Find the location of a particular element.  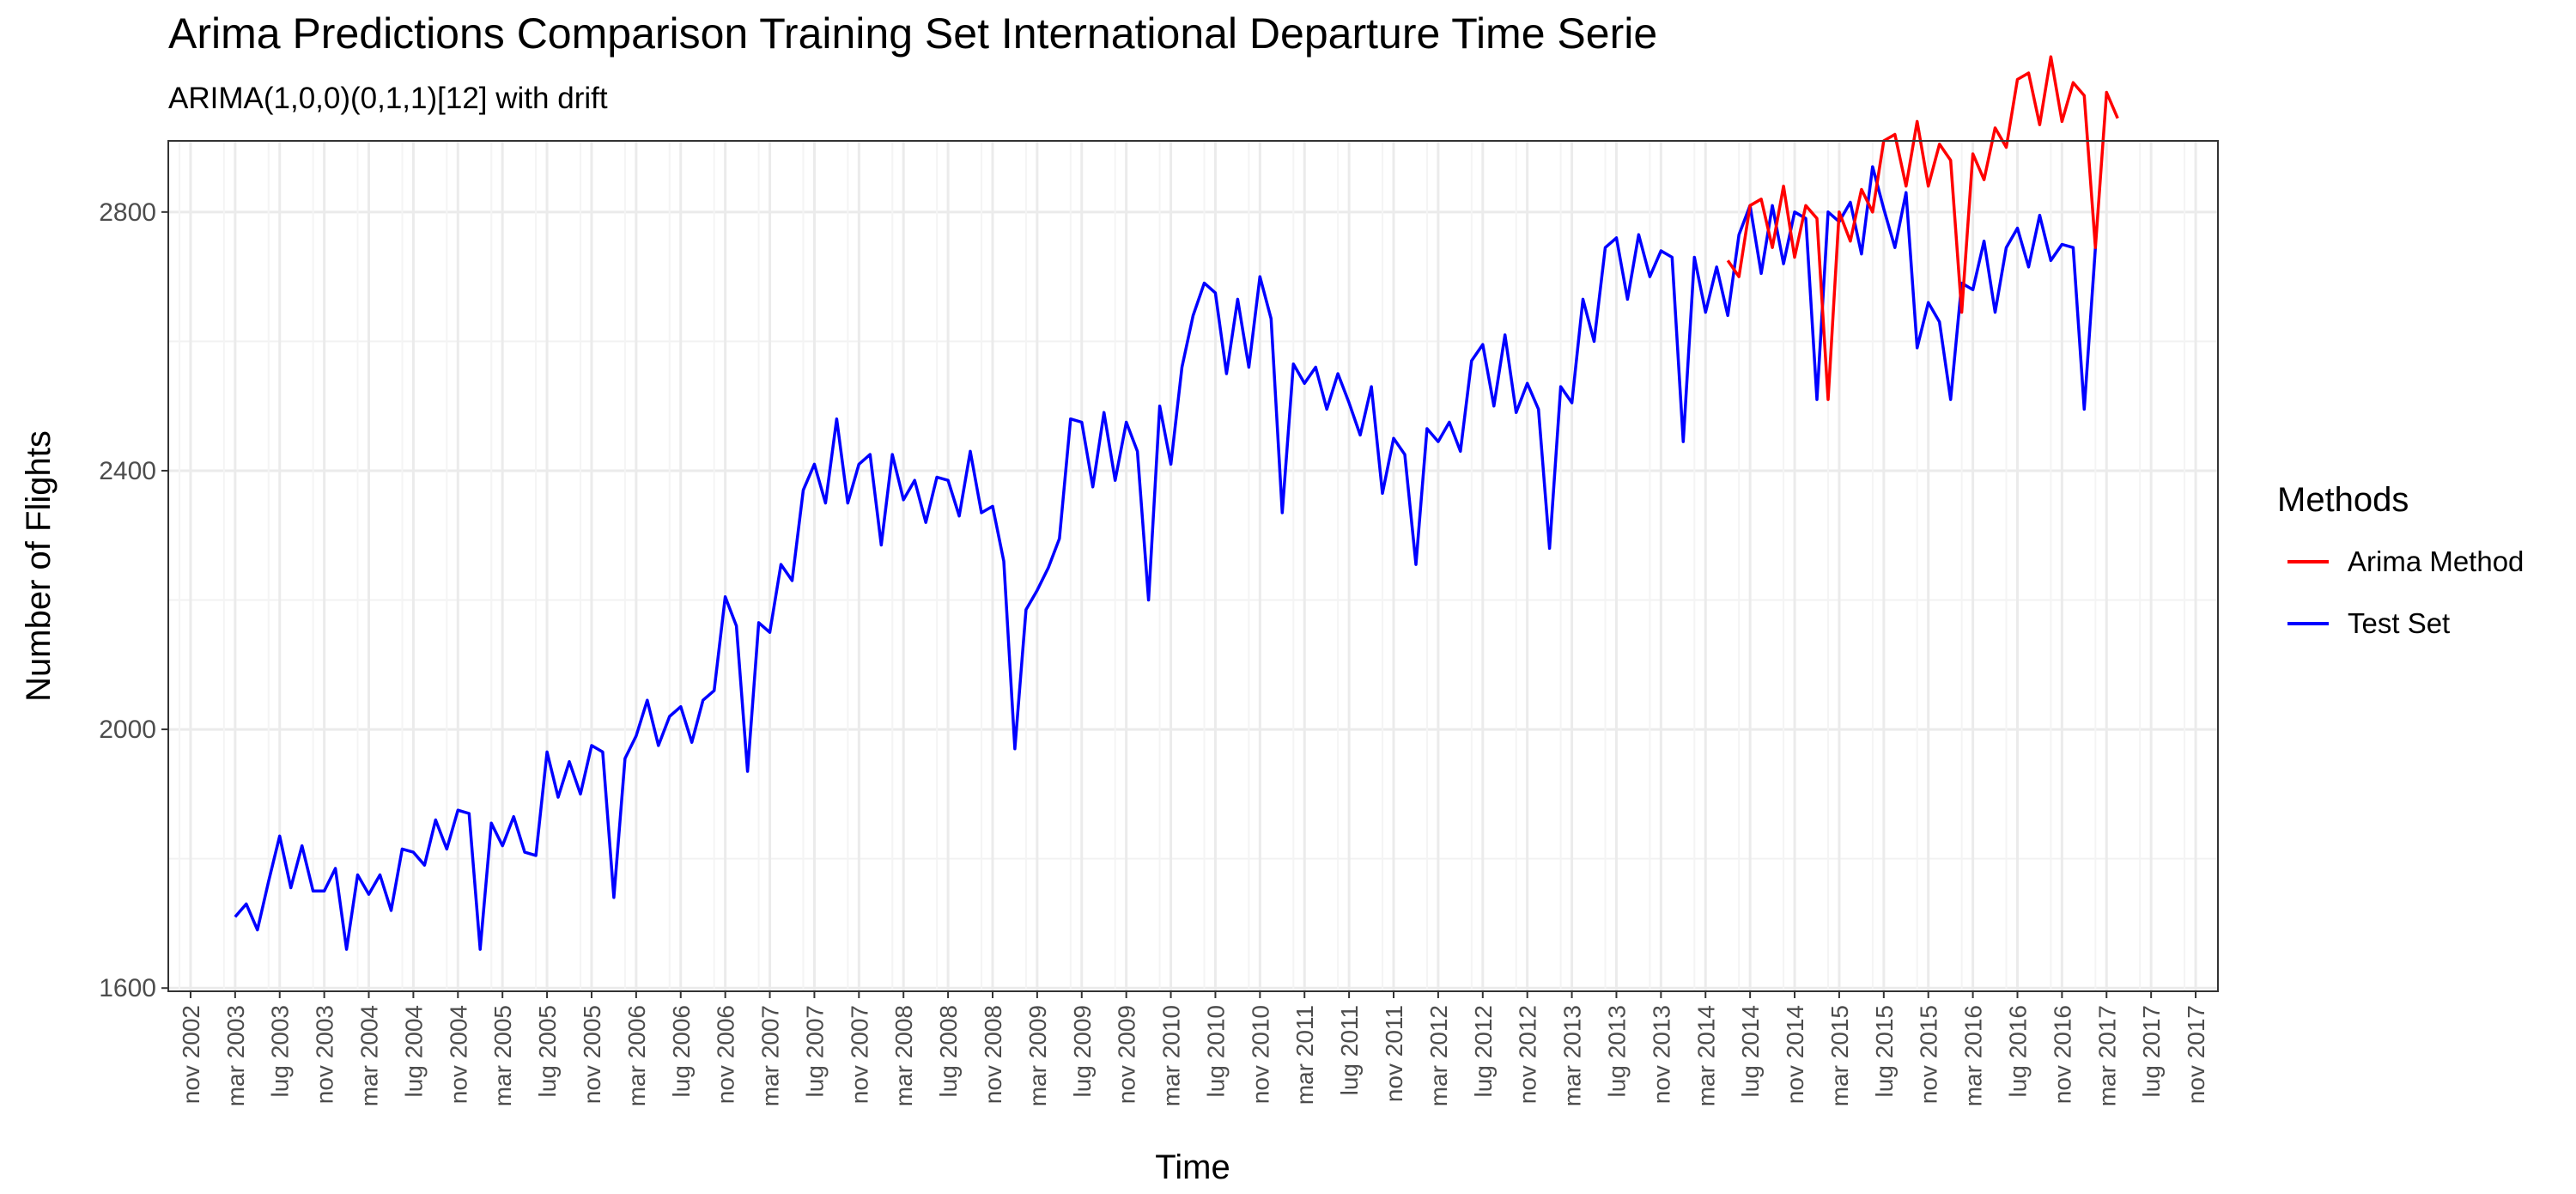

y-axis: 1600 2000 2400 2800 is located at coordinates (133, 600).